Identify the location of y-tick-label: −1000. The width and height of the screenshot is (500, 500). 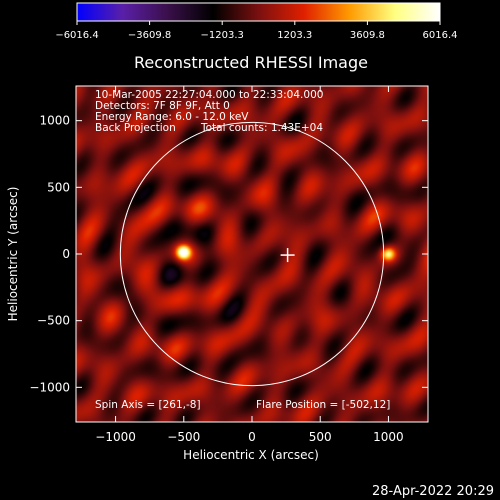
(49, 387).